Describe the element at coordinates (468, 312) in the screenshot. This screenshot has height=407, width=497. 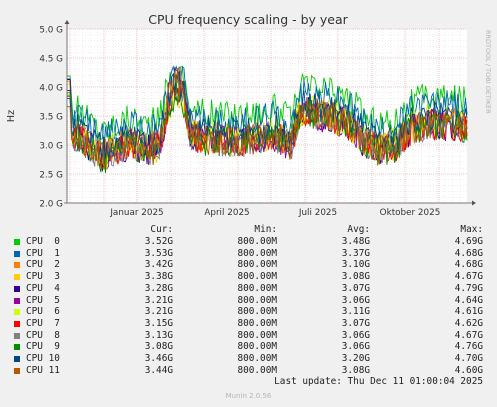
I see `legend-max-value: 4.61G` at that location.